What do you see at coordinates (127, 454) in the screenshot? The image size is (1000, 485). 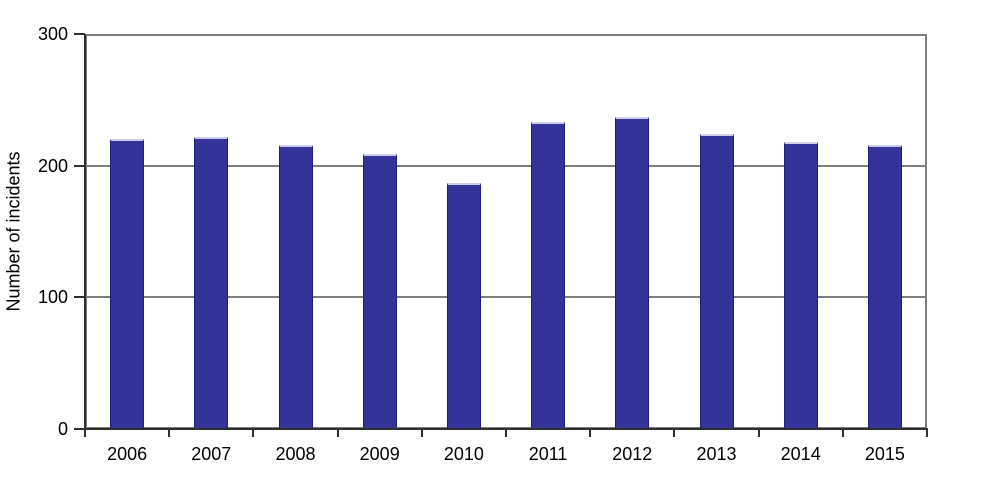 I see `x-axis-tick-label: 2006` at bounding box center [127, 454].